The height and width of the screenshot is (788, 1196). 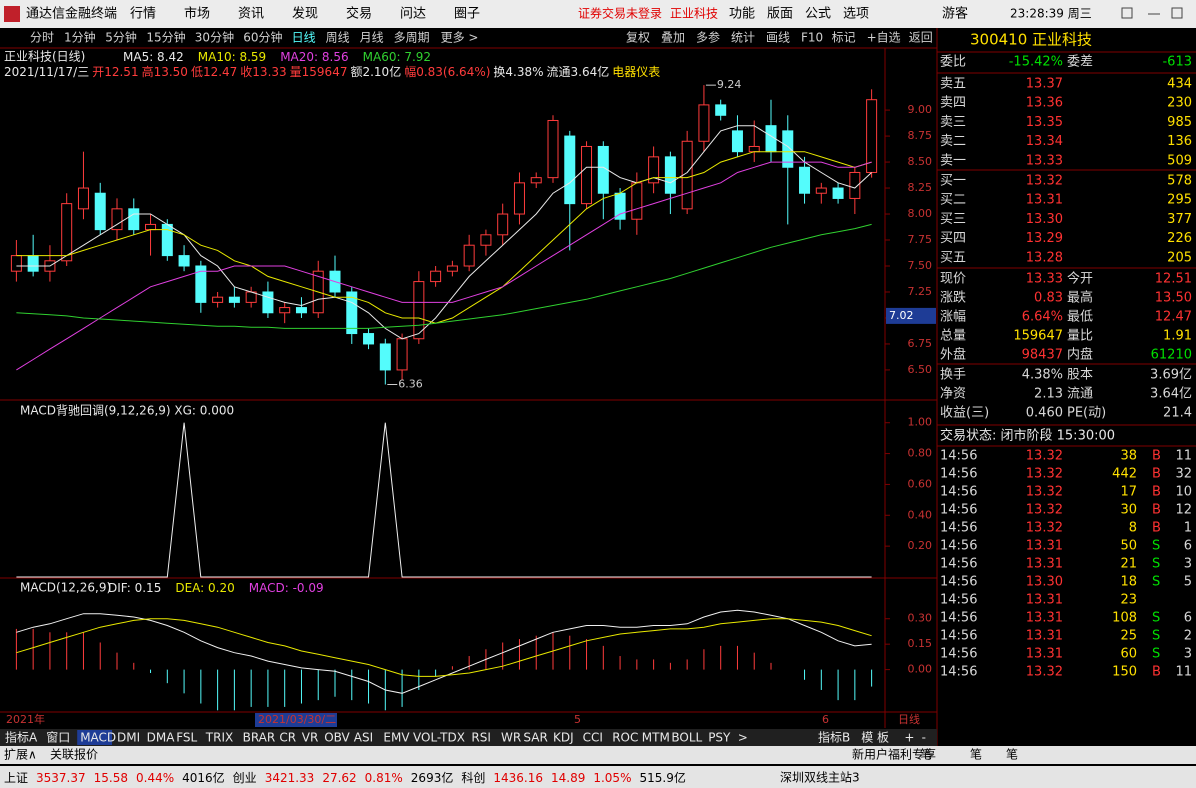 I want to click on stat-label: 现价, so click(x=953, y=279).